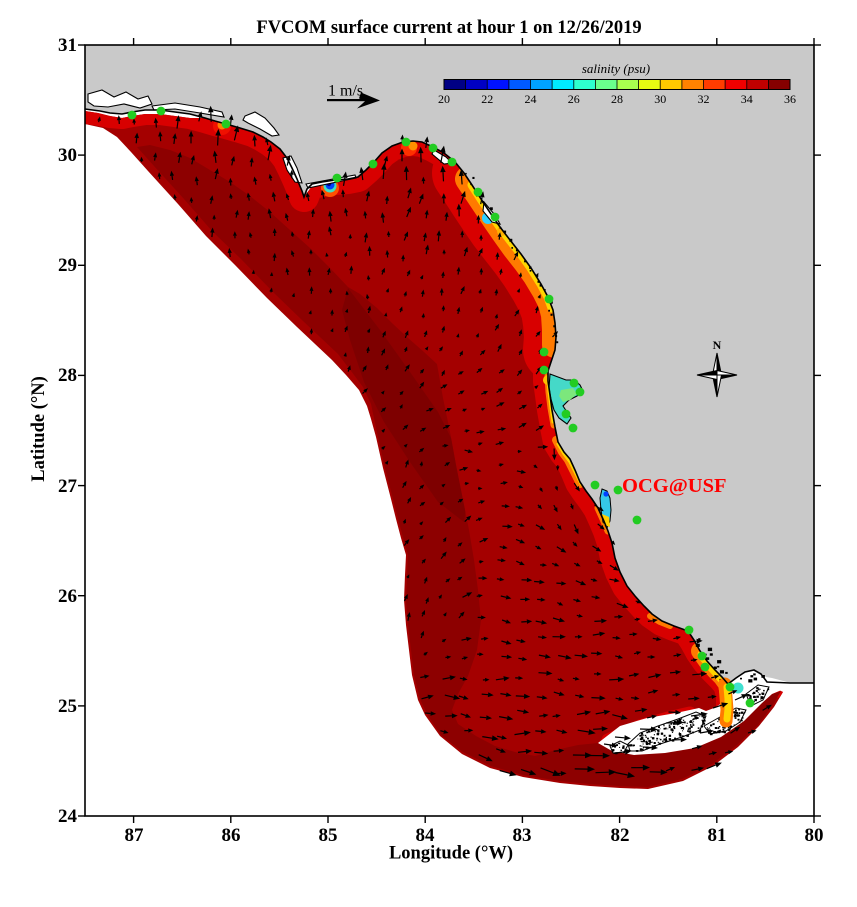 Image resolution: width=857 pixels, height=907 pixels. I want to click on svg-text: 20, so click(444, 99).